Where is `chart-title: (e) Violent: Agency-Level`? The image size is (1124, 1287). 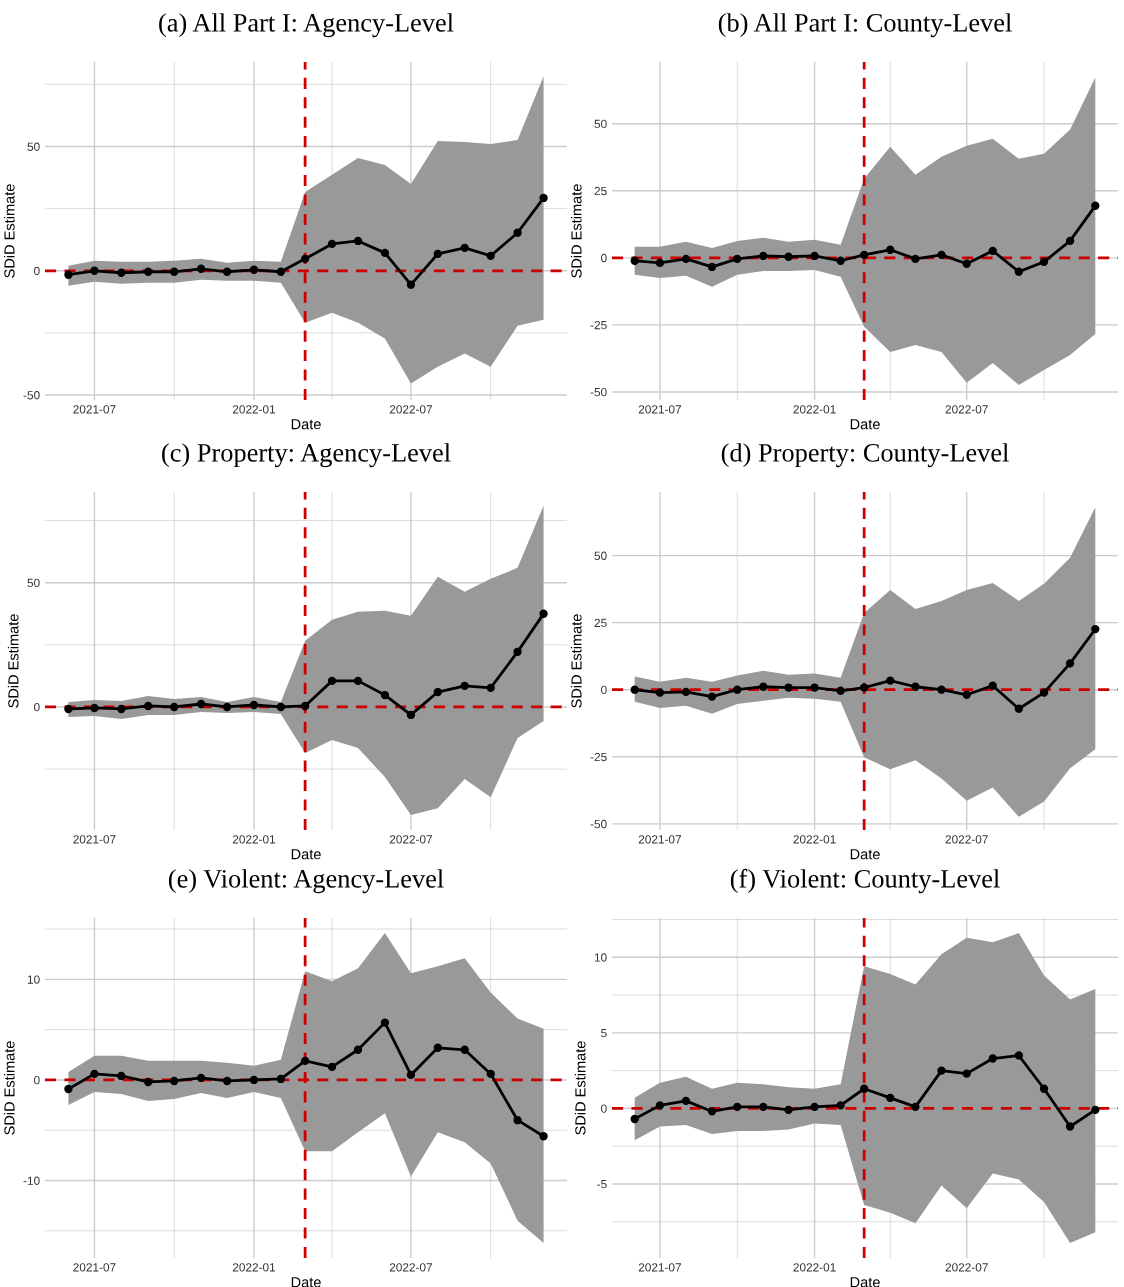 chart-title: (e) Violent: Agency-Level is located at coordinates (306, 881).